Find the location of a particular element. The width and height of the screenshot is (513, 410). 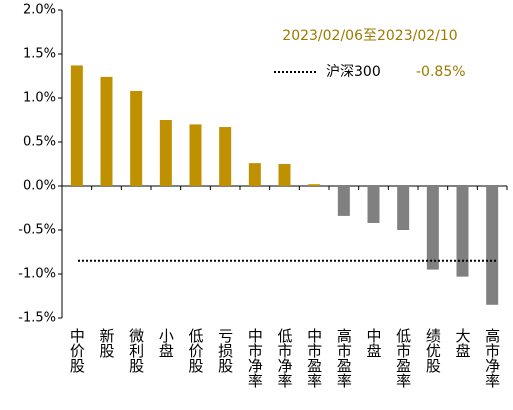

y-tick-label: 0.0% is located at coordinates (39, 186).